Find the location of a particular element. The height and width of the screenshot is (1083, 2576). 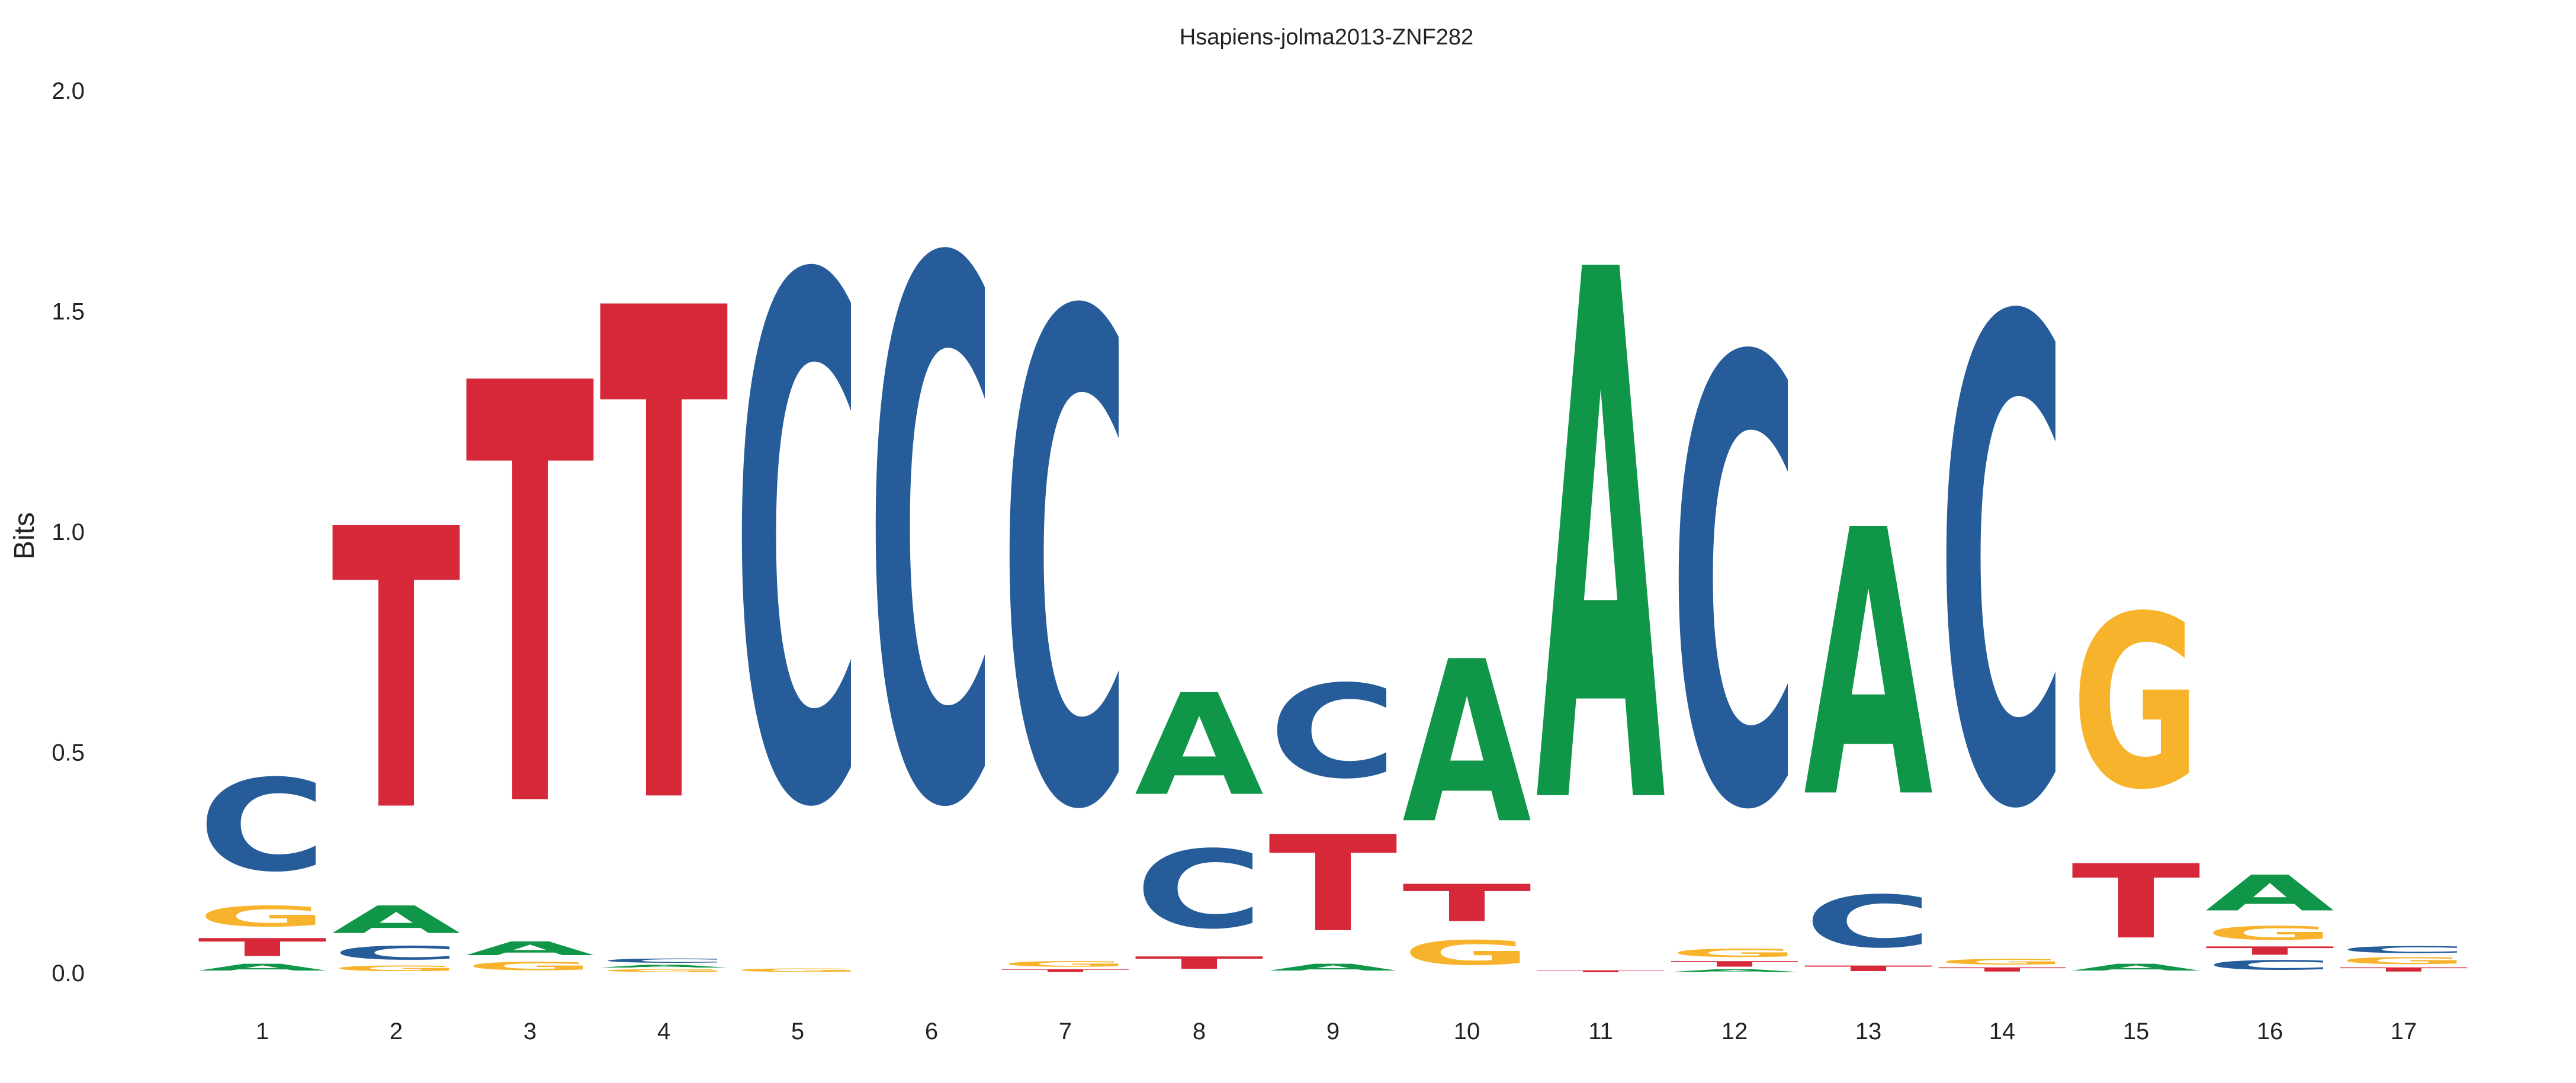

x-tick-label: 13 is located at coordinates (1868, 1031).